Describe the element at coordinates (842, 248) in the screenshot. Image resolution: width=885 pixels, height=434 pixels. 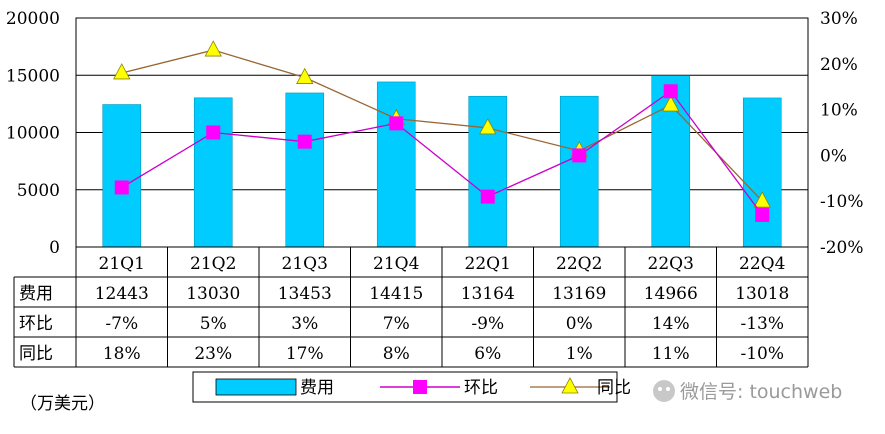
I see `right-axis-tick-label: -20%` at that location.